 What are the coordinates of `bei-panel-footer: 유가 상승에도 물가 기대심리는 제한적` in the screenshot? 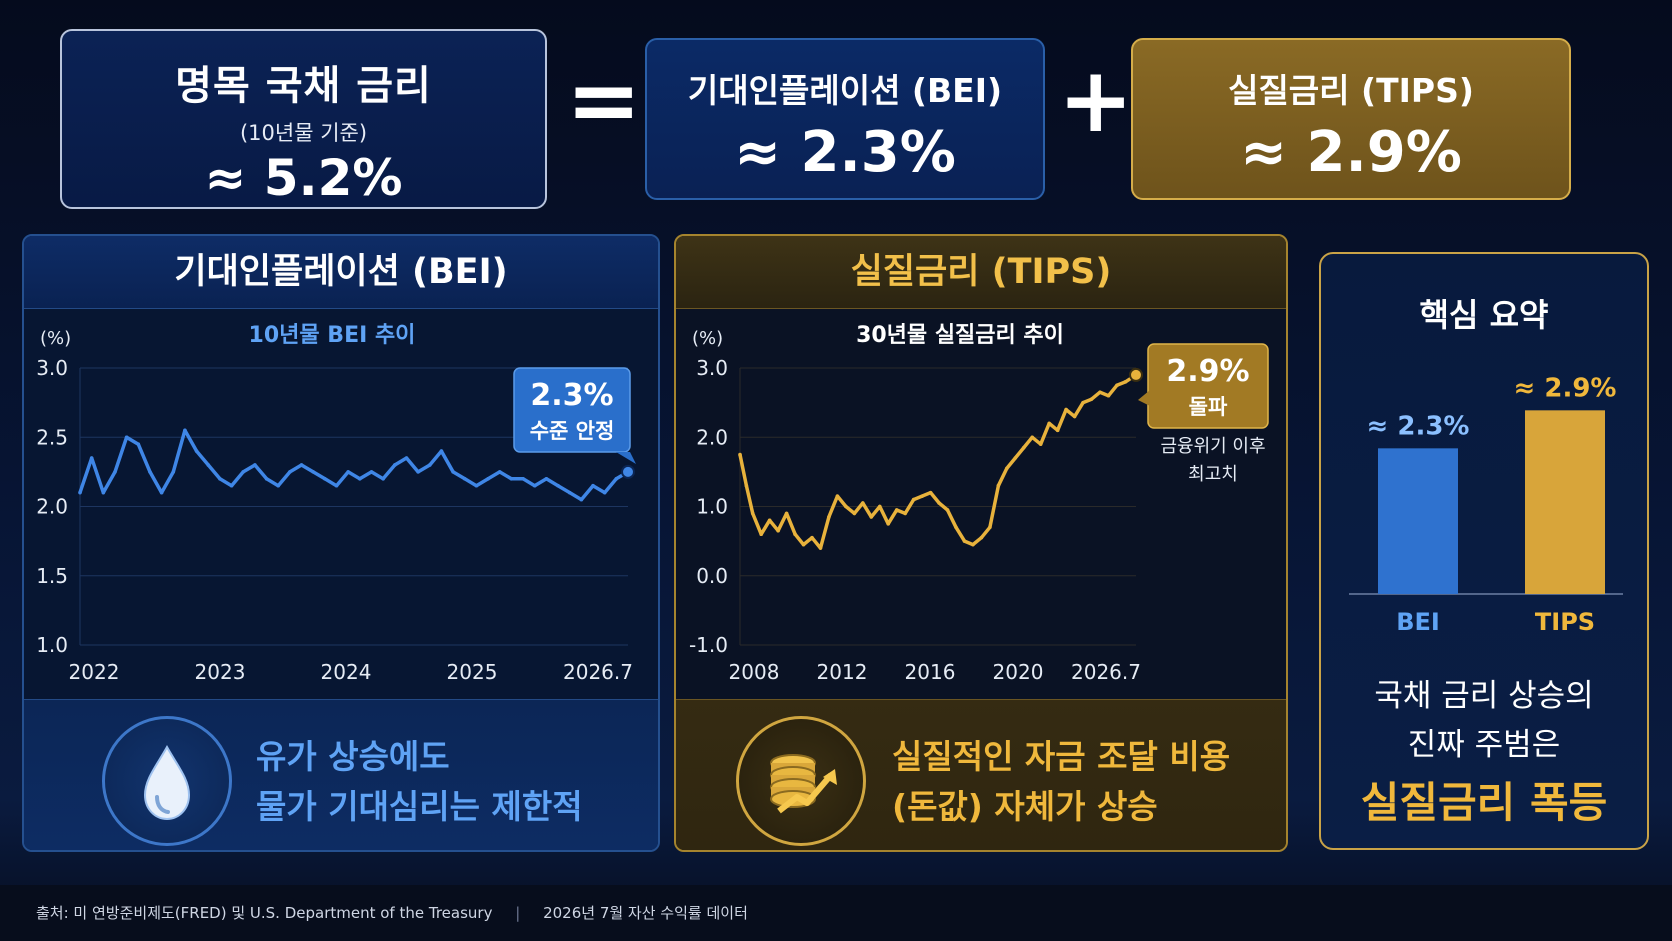 It's located at (341, 774).